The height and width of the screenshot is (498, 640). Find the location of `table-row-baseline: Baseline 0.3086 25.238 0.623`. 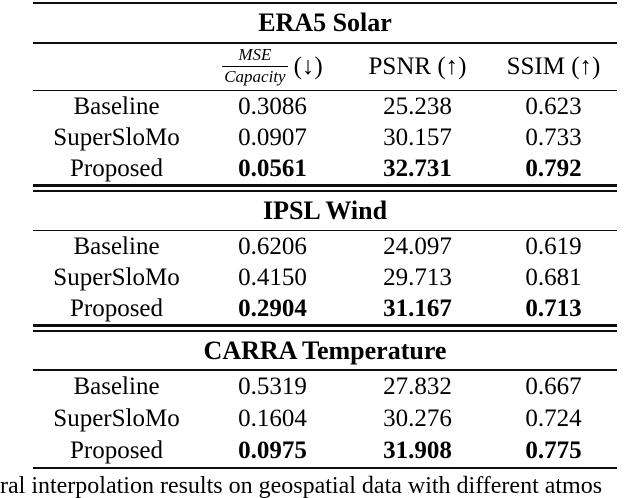

table-row-baseline: Baseline 0.3086 25.238 0.623 is located at coordinates (325, 106).